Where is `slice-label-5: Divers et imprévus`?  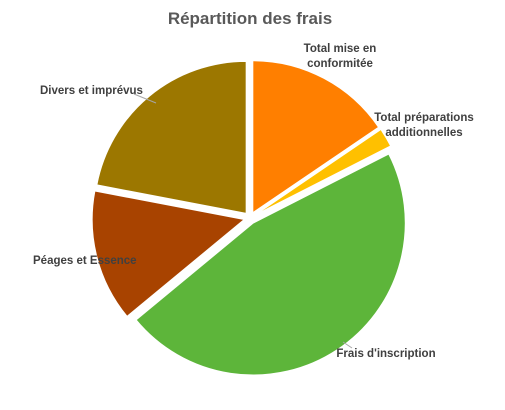
slice-label-5: Divers et imprévus is located at coordinates (91, 91).